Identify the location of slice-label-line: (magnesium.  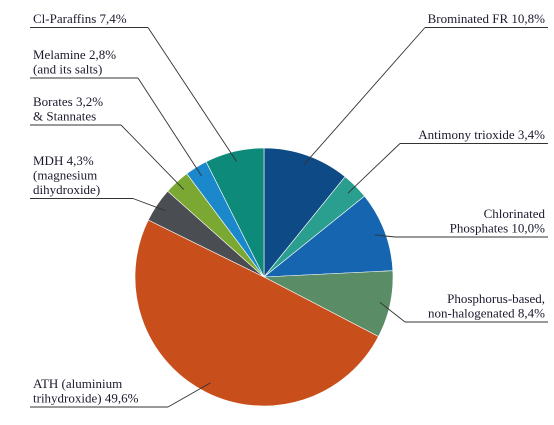
(65, 175).